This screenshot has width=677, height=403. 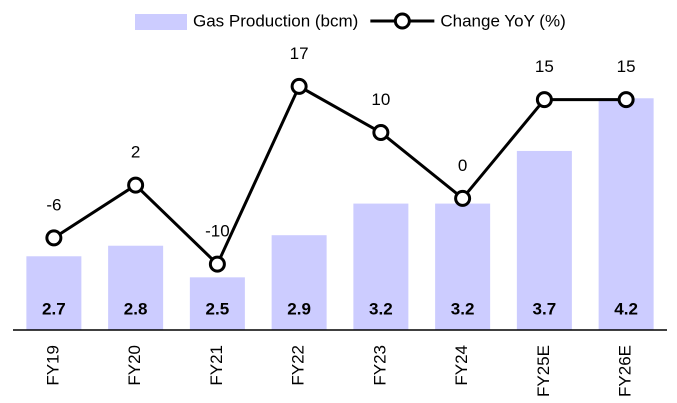 I want to click on line-value-label: -6, so click(x=53, y=204).